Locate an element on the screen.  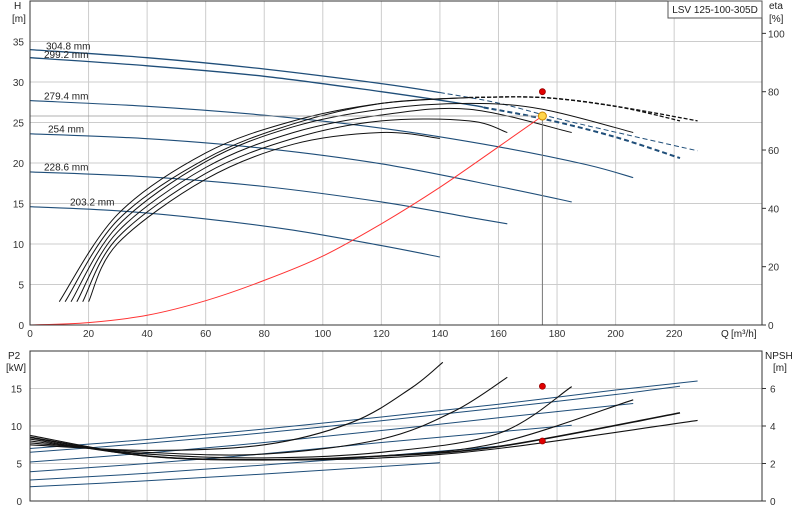
x-tick-label: 60 is located at coordinates (206, 334).